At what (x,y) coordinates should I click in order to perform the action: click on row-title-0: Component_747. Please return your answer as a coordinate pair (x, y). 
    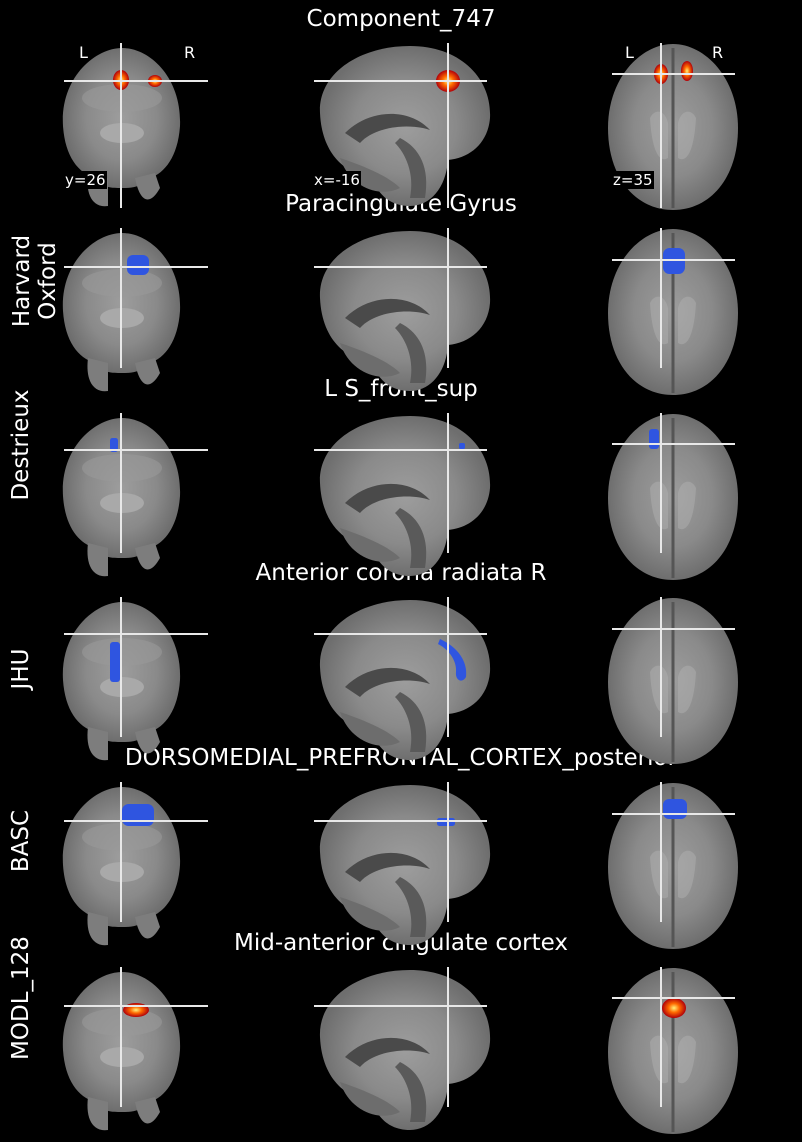
    Looking at the image, I should click on (401, 19).